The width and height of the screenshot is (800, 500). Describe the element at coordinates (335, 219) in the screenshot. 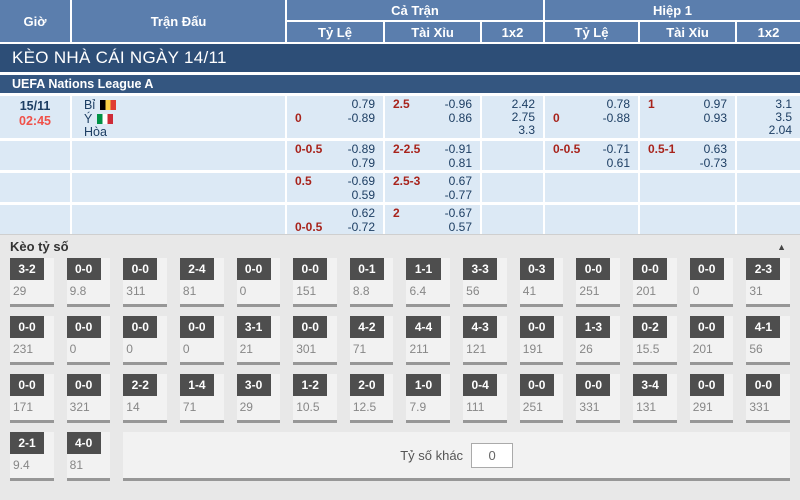

I see `ft-handicap-cell: 0.62 0-0.5 -0.72` at that location.